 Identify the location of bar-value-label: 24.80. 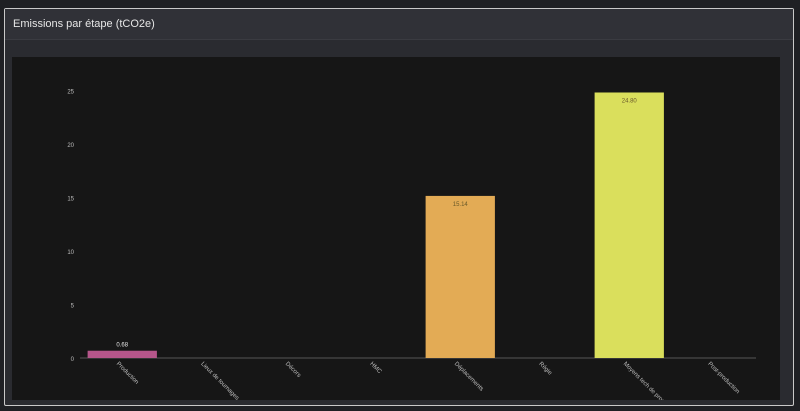
(630, 101).